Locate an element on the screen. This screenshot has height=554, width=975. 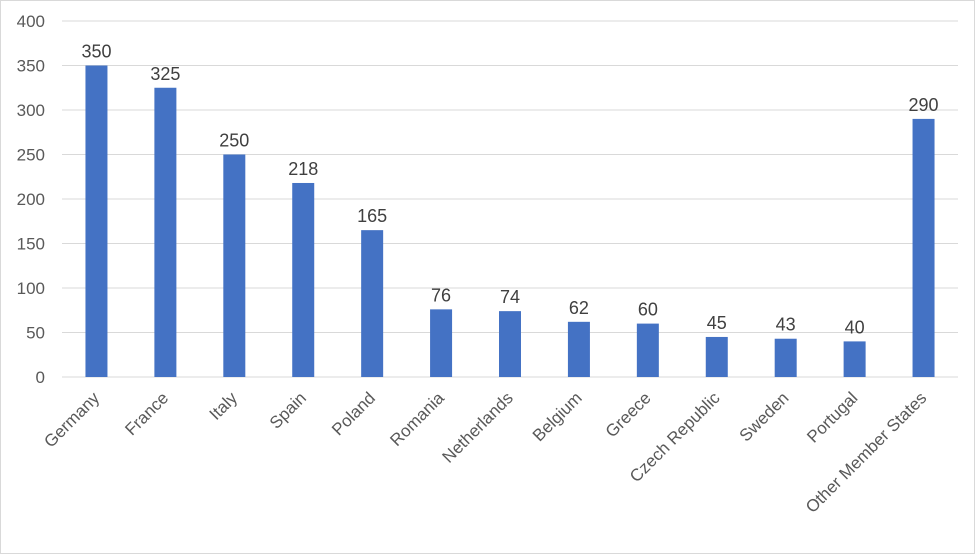
data-label: 250 is located at coordinates (234, 141).